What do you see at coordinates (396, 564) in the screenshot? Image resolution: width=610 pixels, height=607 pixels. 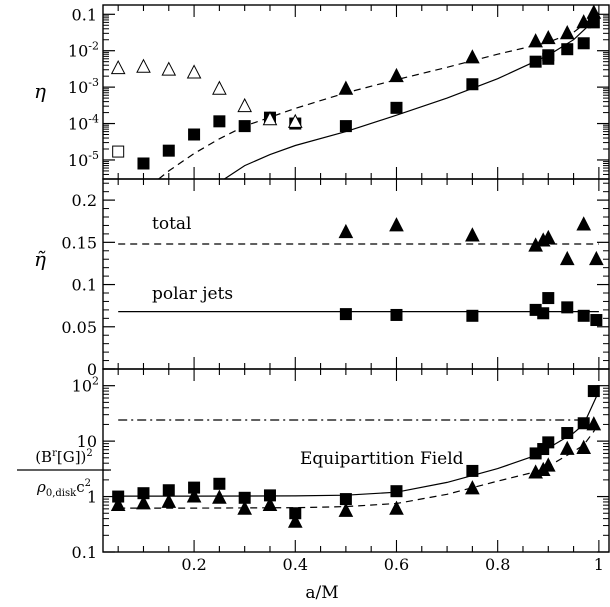 I see `x-tick-label: 0.6` at bounding box center [396, 564].